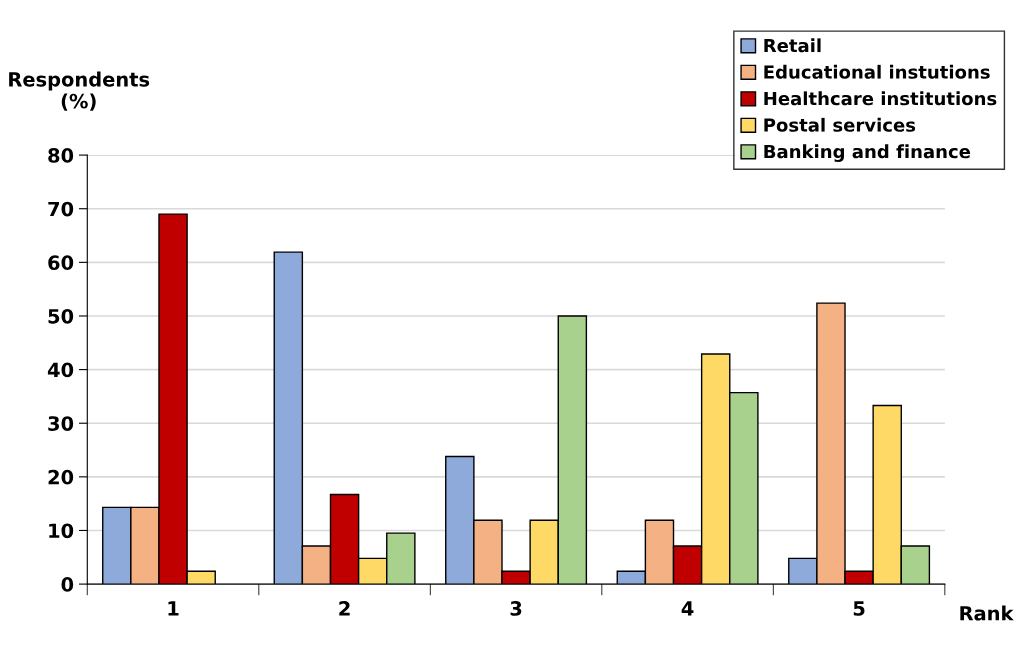  I want to click on y-tick-label: 10, so click(61, 531).